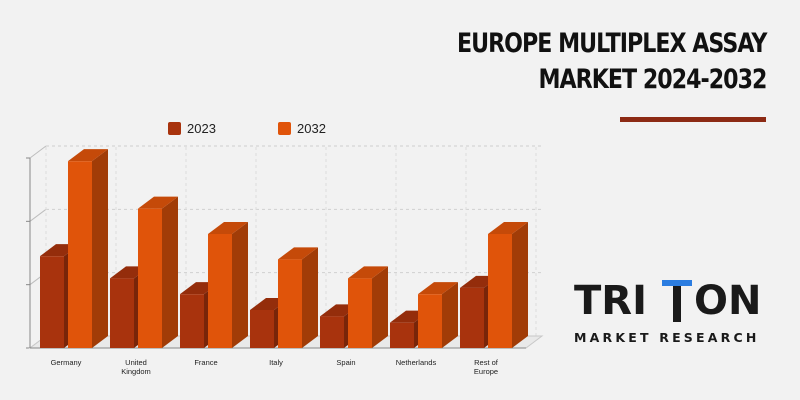 The image size is (800, 400). What do you see at coordinates (611, 62) in the screenshot?
I see `chart-title: EUROPE MULTIPLEX ASSAY MARKET 2024-2032` at bounding box center [611, 62].